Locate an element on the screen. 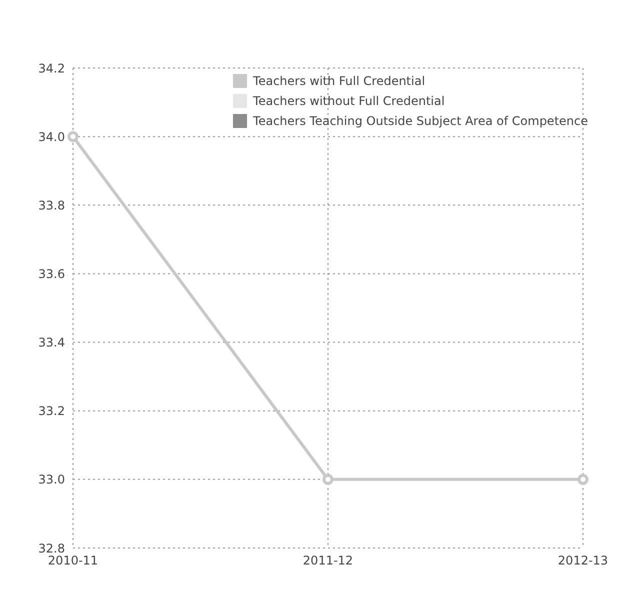 Image resolution: width=637 pixels, height=608 pixels. x-tick-label: 2012-13 is located at coordinates (583, 561).